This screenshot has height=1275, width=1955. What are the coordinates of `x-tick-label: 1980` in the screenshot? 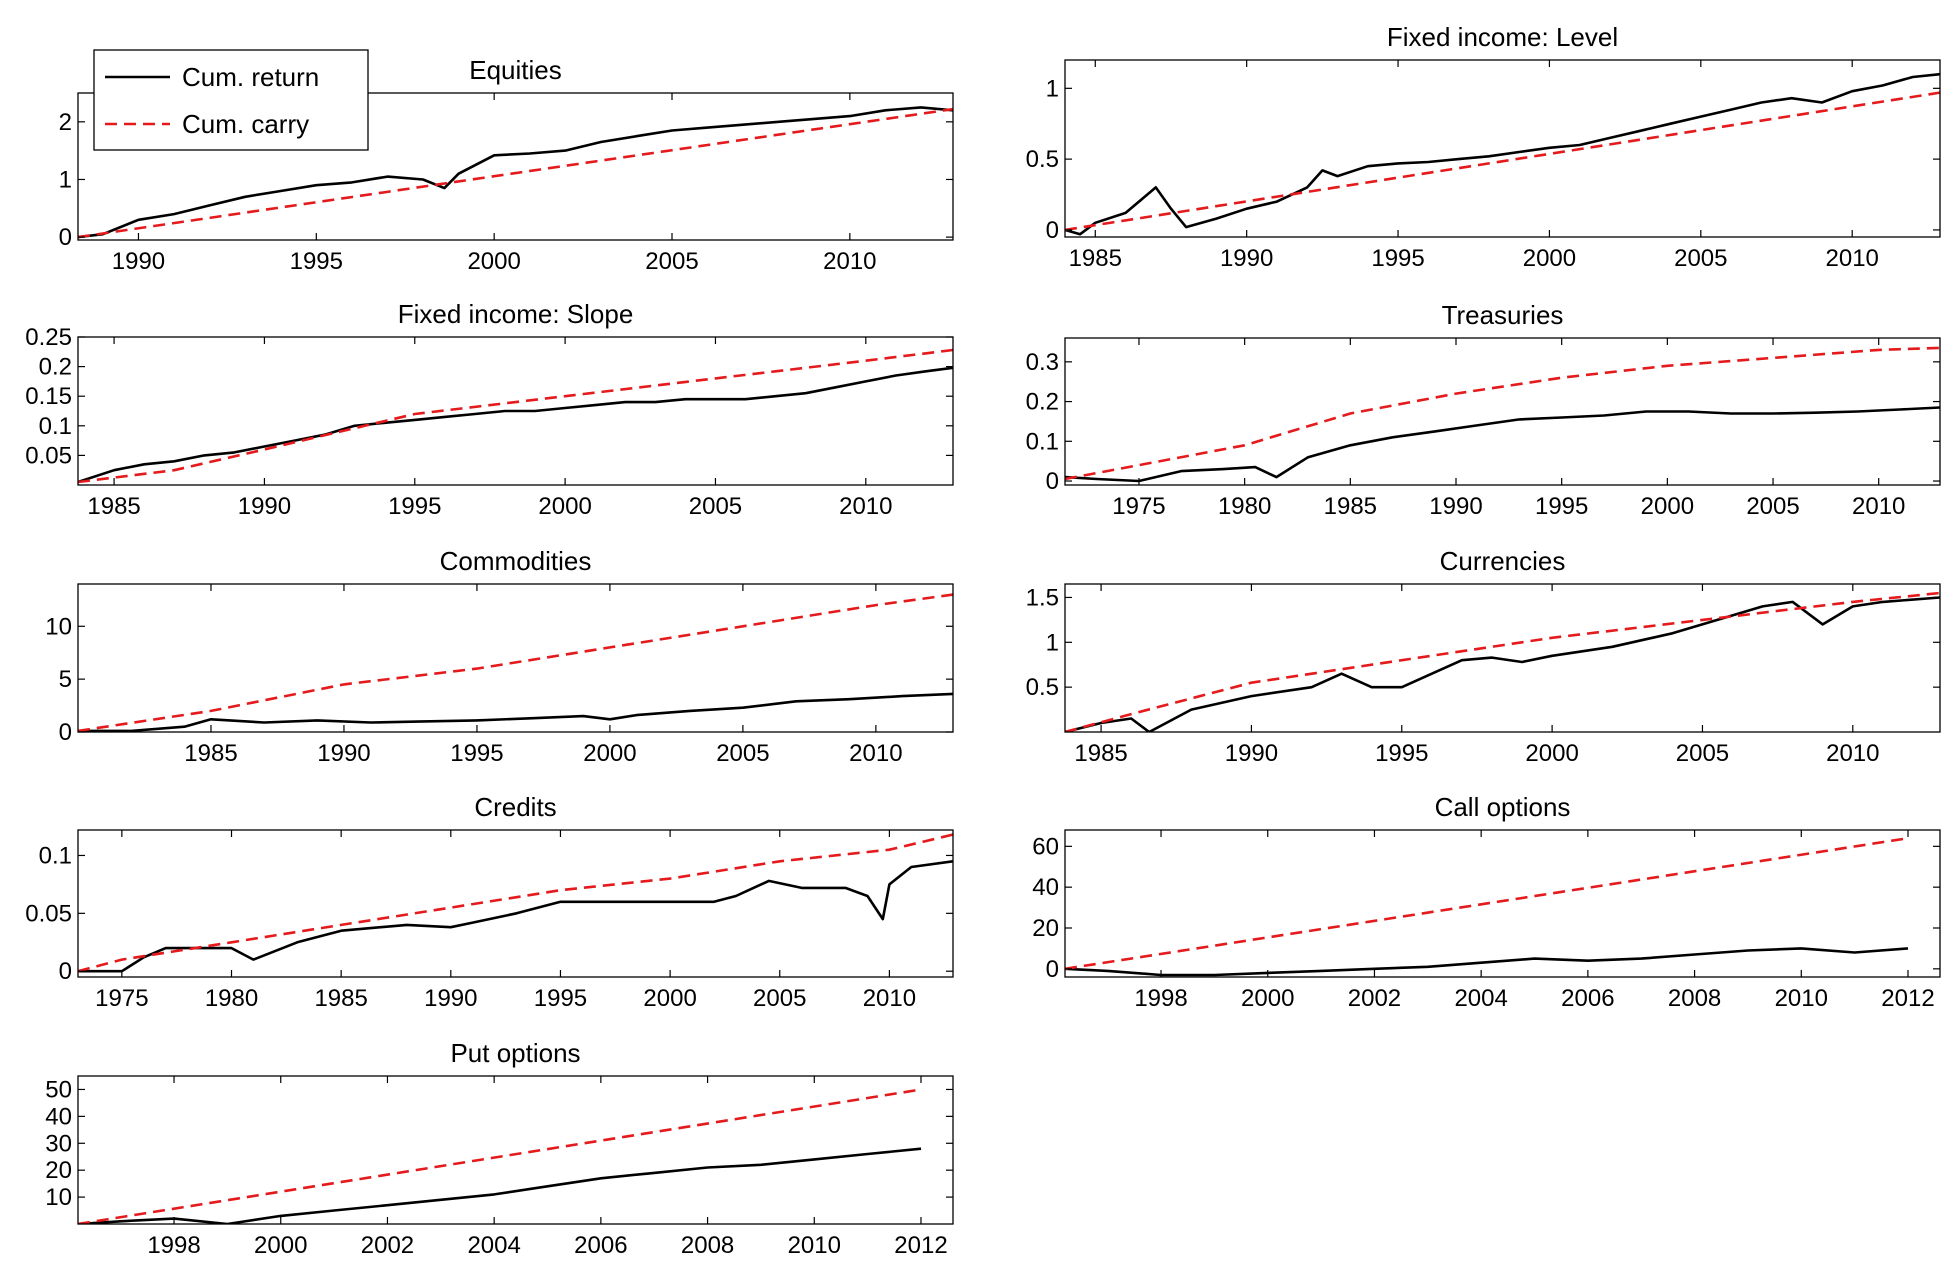 It's located at (231, 998).